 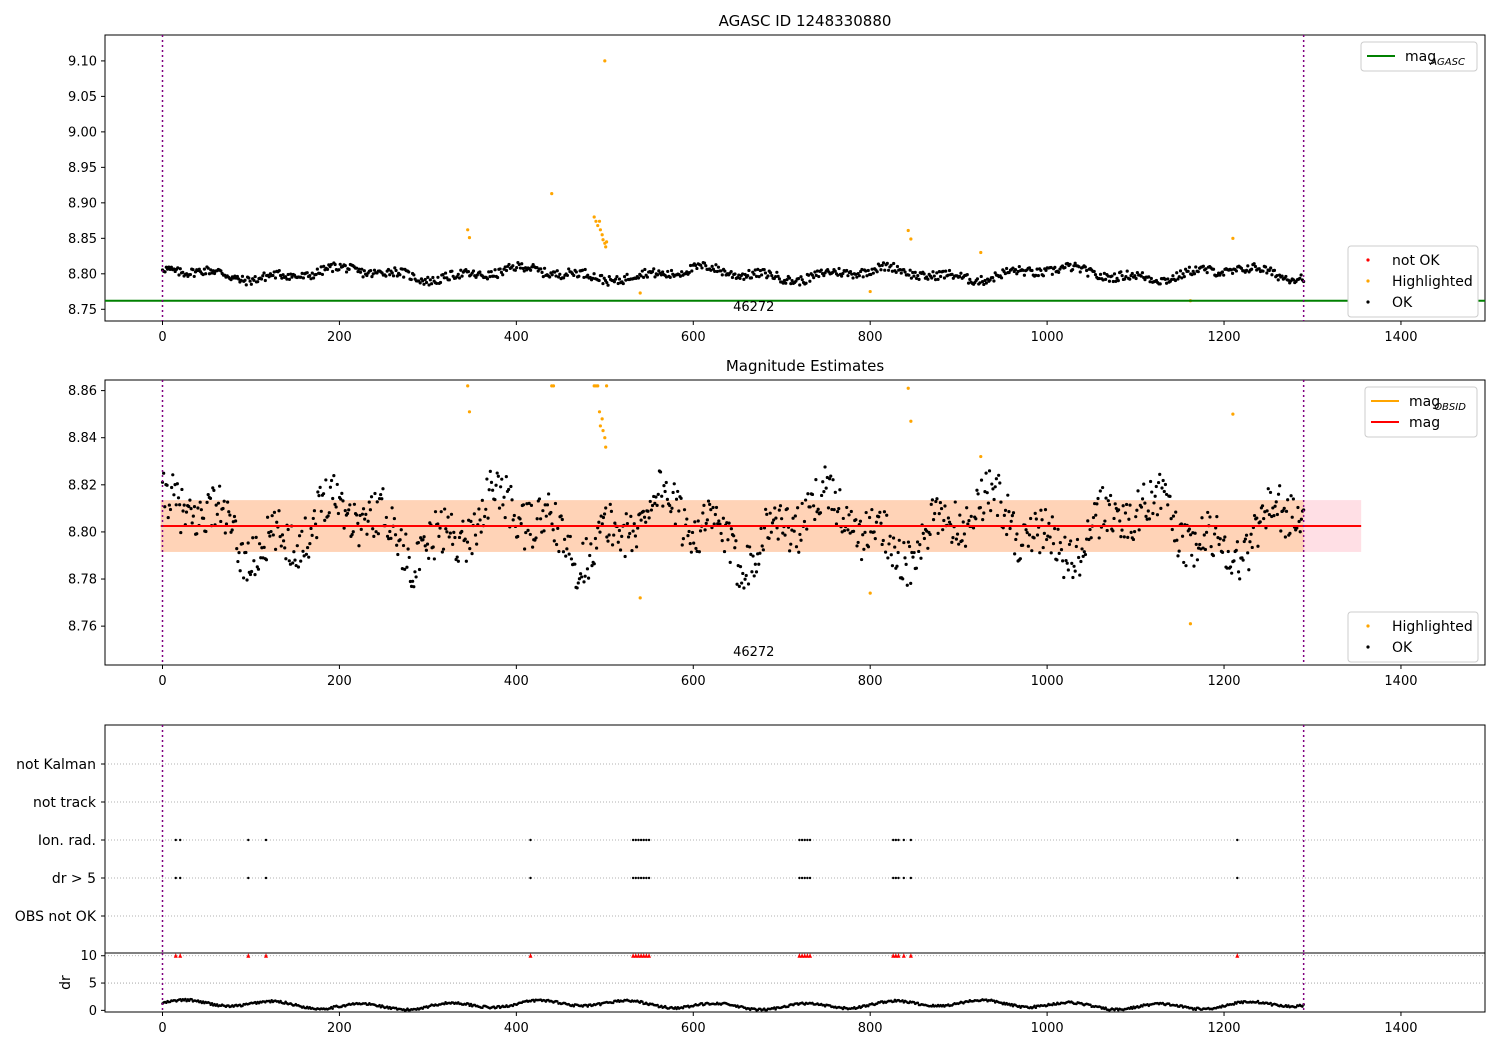 I want to click on y-tick-label: 8.85, so click(x=82, y=239).